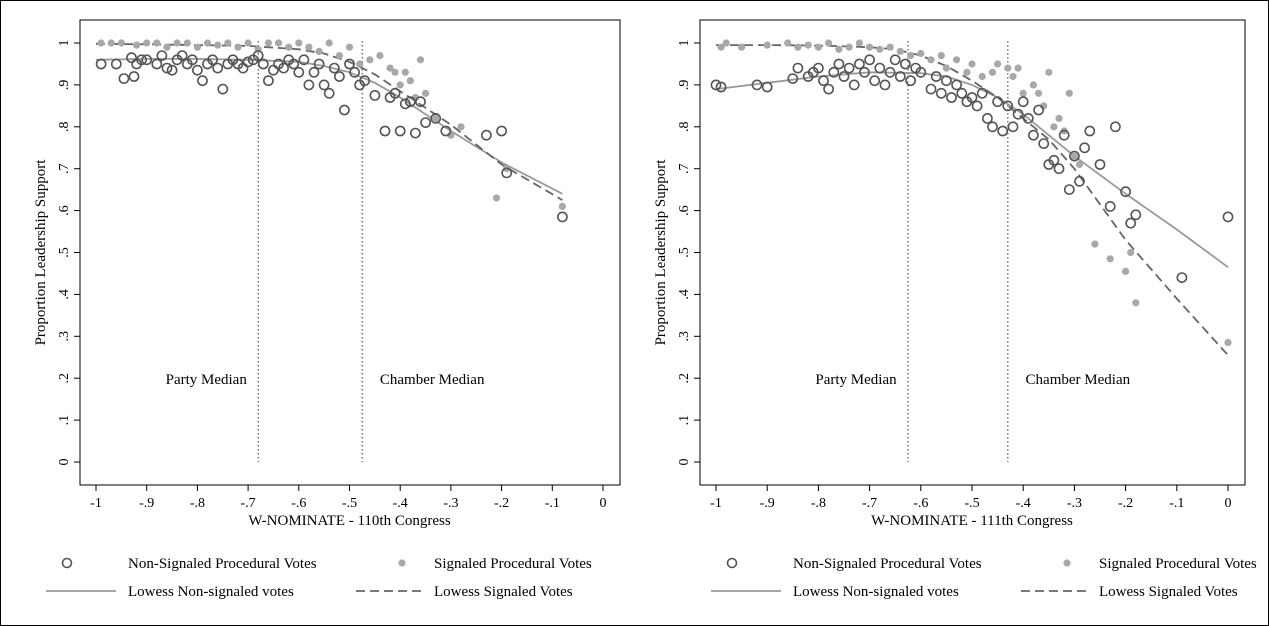 This screenshot has width=1269, height=626. Describe the element at coordinates (684, 378) in the screenshot. I see `y-tick-label: .2` at that location.